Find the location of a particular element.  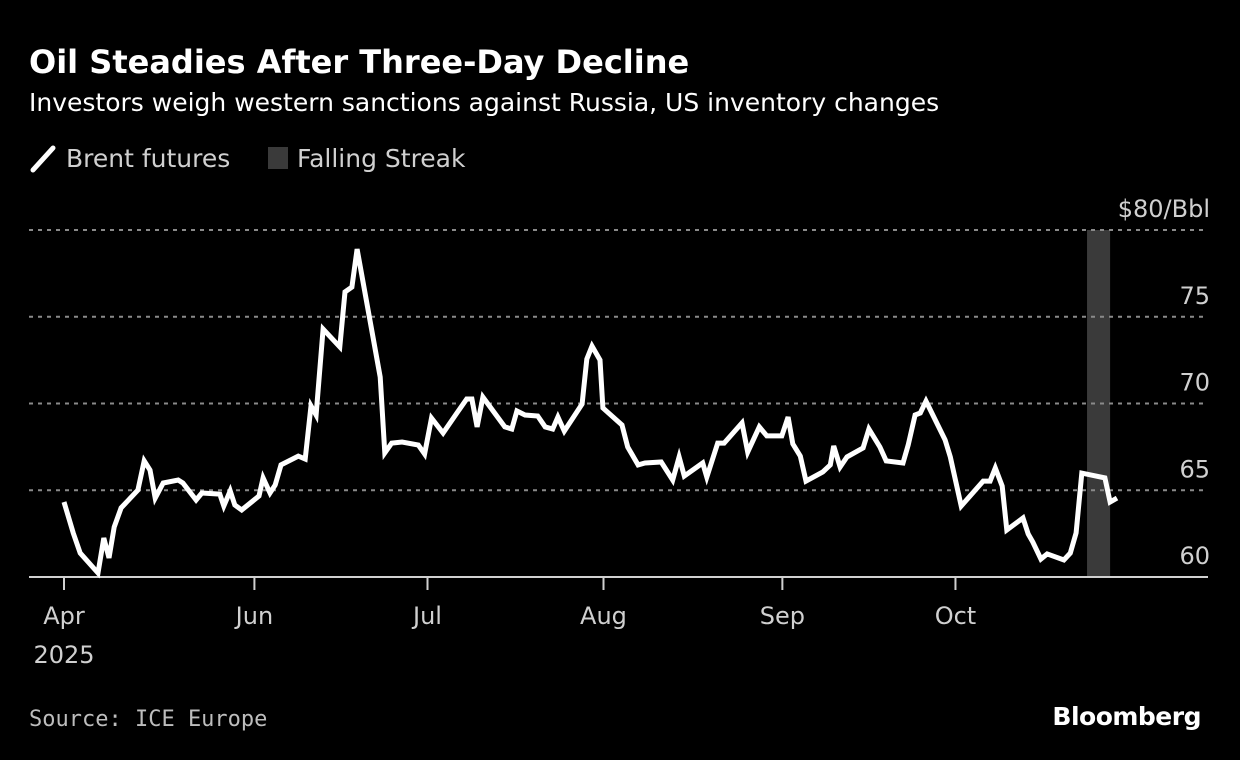

legend-label-falling-streak: Falling Streak is located at coordinates (381, 158).